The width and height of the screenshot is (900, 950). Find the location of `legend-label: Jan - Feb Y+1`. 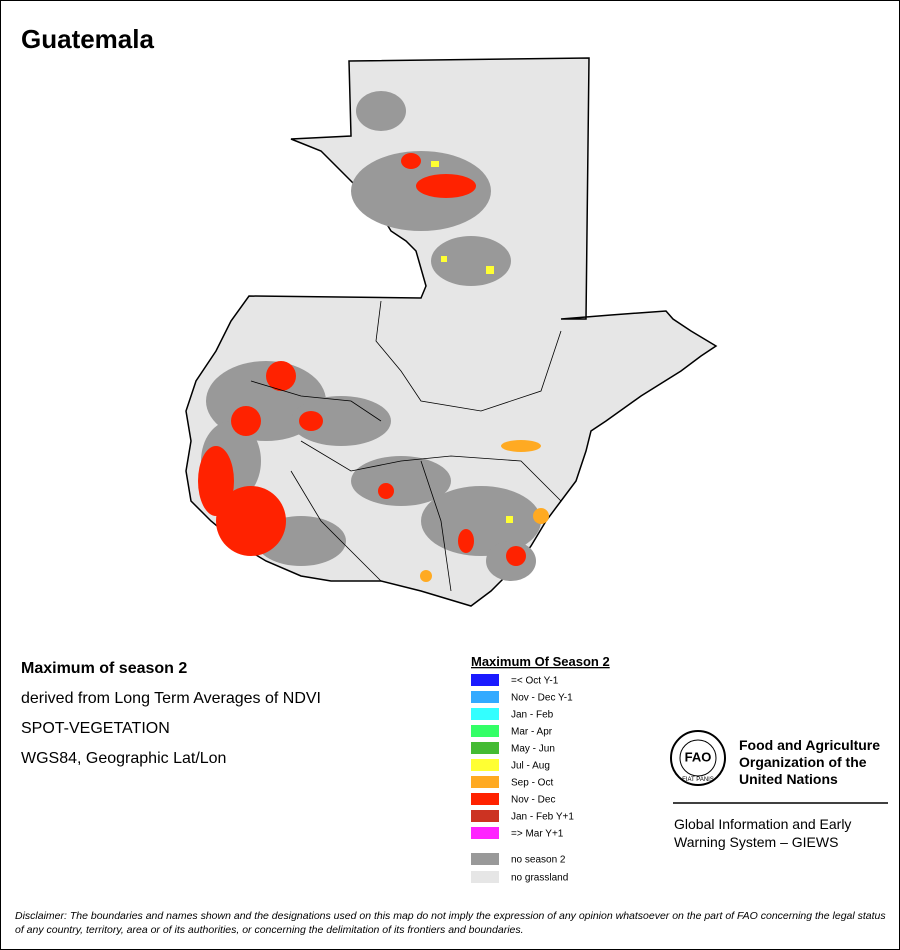

legend-label: Jan - Feb Y+1 is located at coordinates (542, 817).